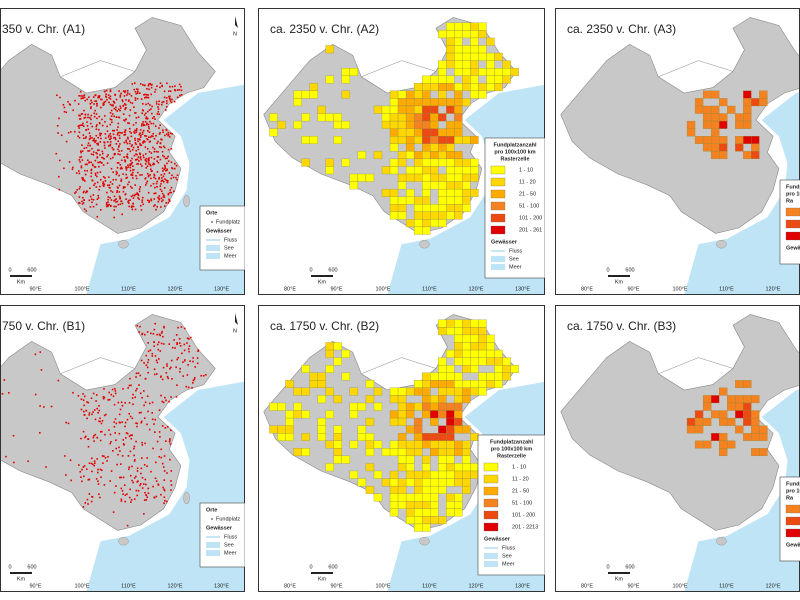  What do you see at coordinates (491, 479) in the screenshot?
I see `legend-swatch` at bounding box center [491, 479].